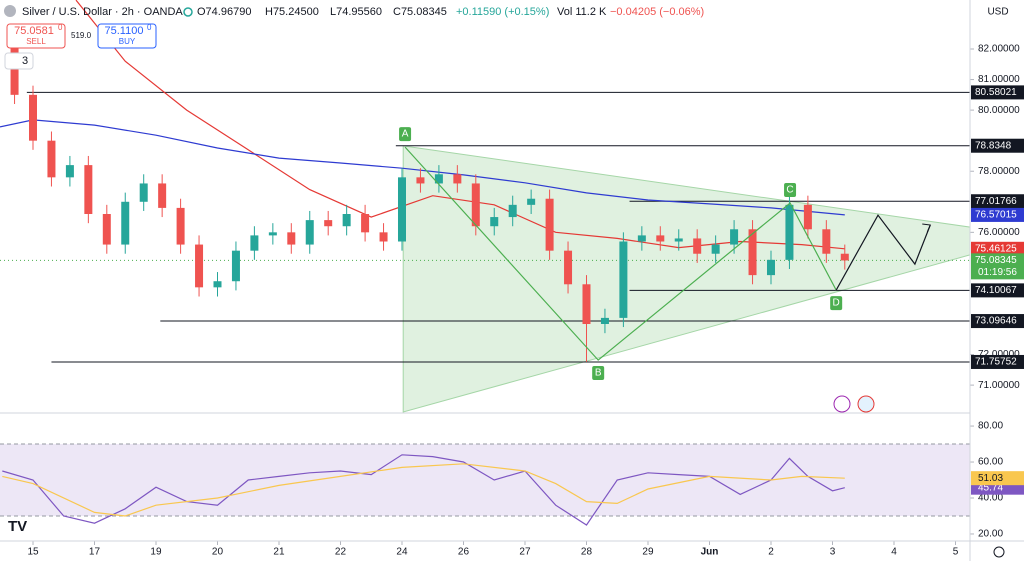  What do you see at coordinates (990, 498) in the screenshot?
I see `rsi-tick-label: 40.00` at bounding box center [990, 498].